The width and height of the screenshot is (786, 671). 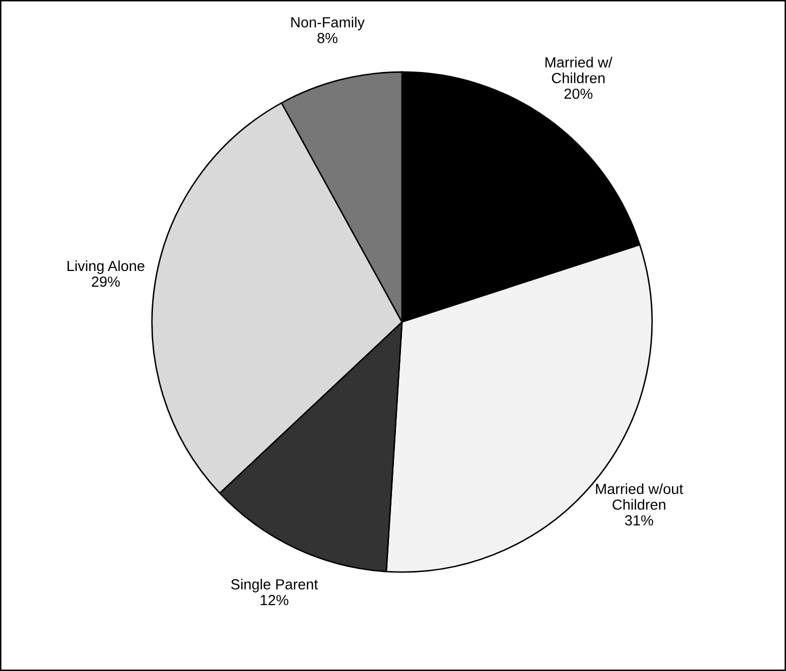 I want to click on slice-label: Married w/out Children, so click(x=640, y=496).